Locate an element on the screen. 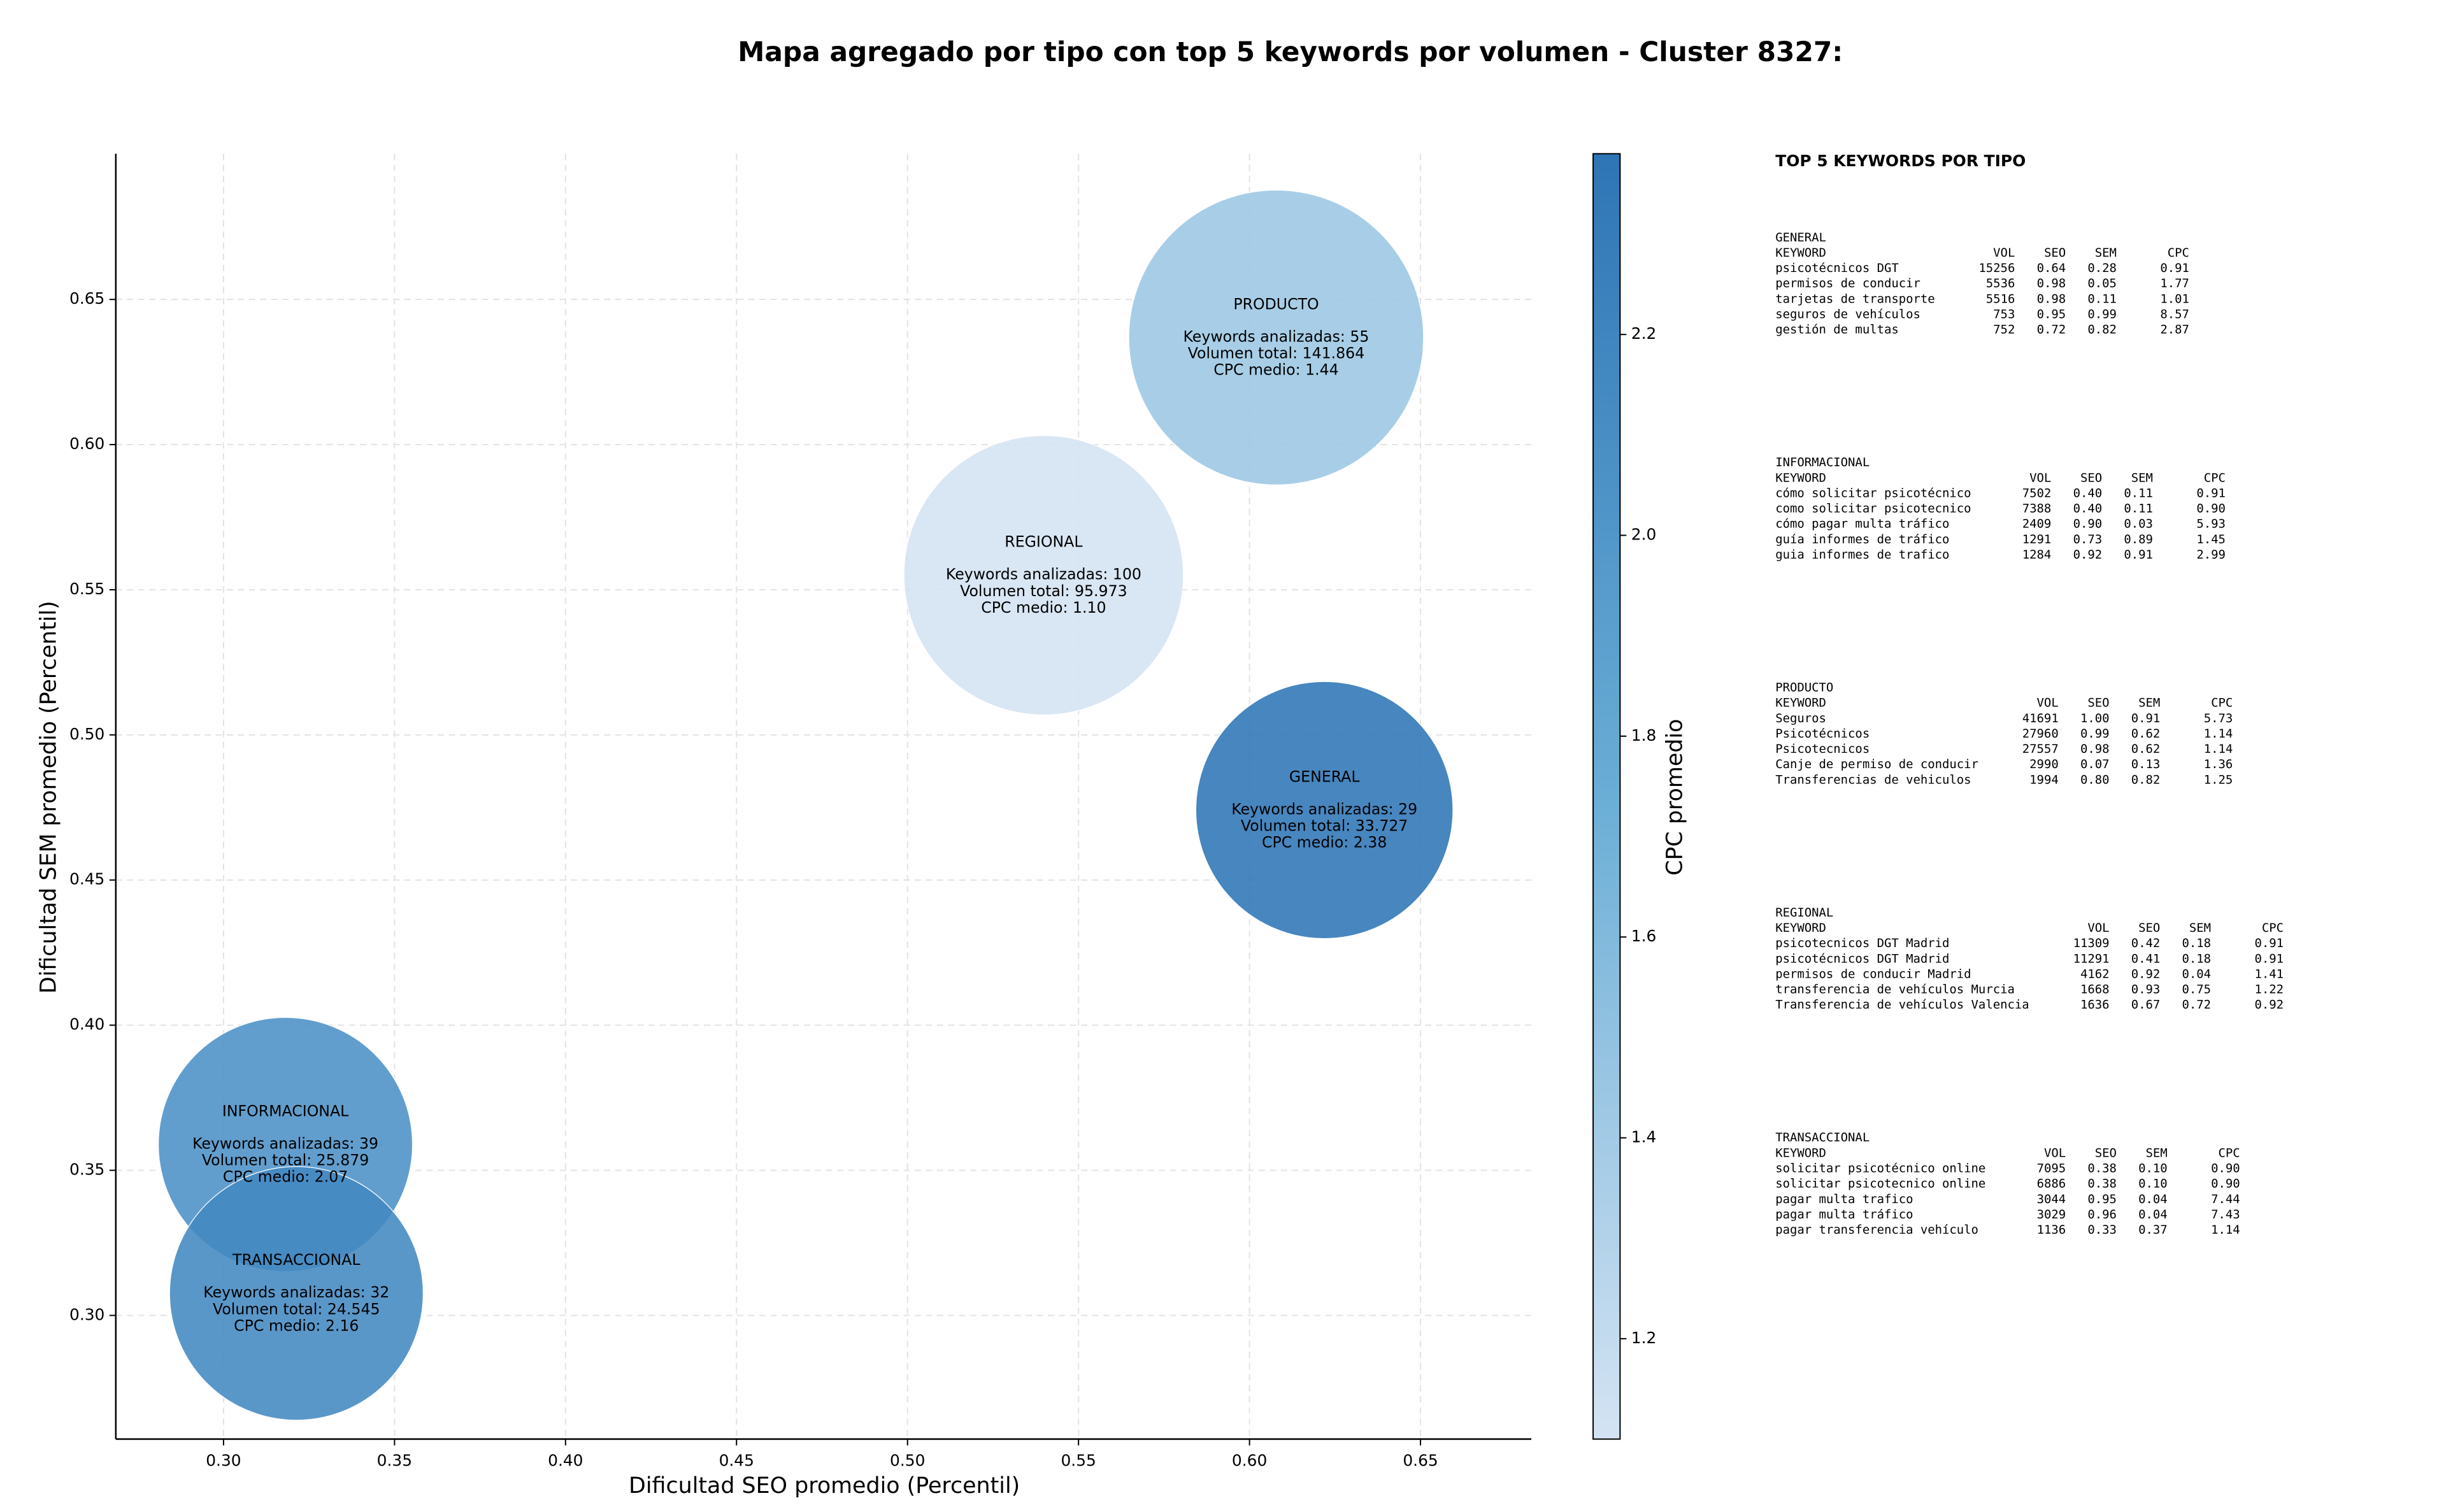  bubble-name: PRODUCTO is located at coordinates (1276, 304).